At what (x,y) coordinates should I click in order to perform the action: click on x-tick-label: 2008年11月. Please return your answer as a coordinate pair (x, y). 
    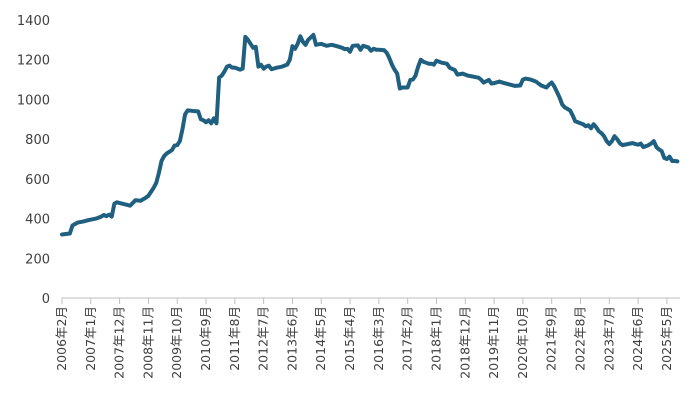
    Looking at the image, I should click on (147, 342).